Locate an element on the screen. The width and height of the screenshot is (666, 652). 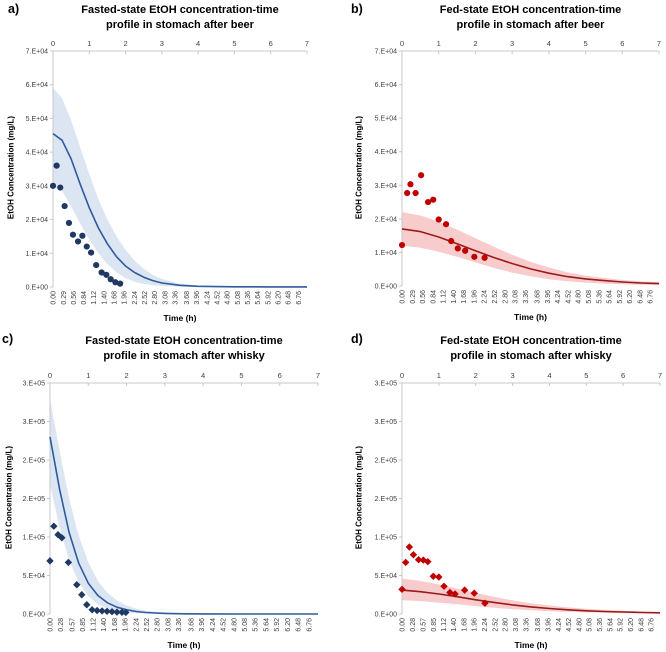
bottom-axis-tick-label: 0.85 is located at coordinates (434, 625).